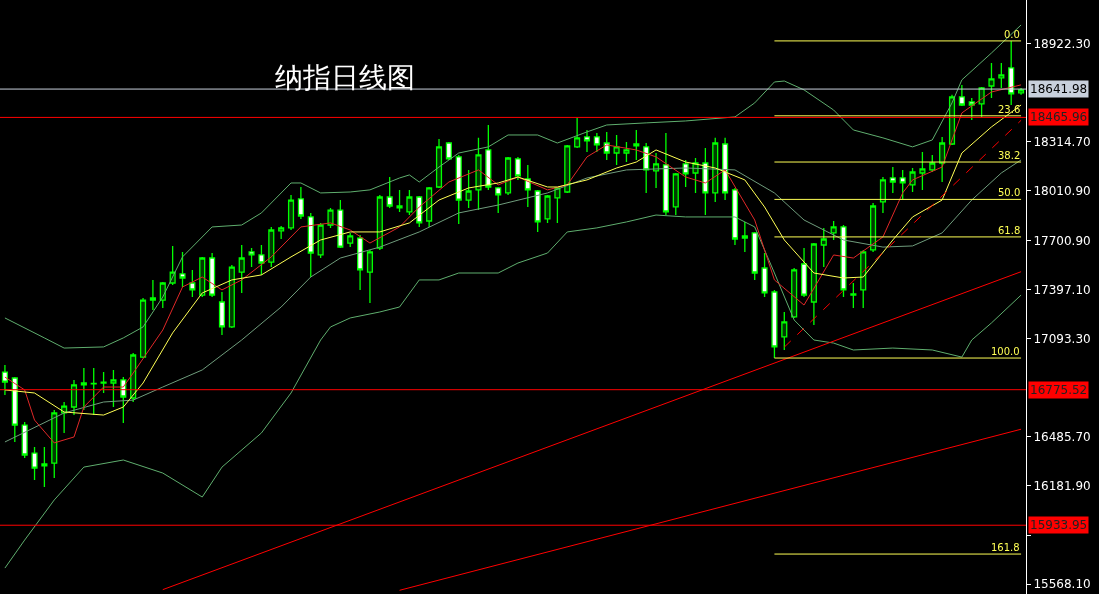  Describe the element at coordinates (1062, 338) in the screenshot. I see `y-tick-label: 17093.30` at that location.